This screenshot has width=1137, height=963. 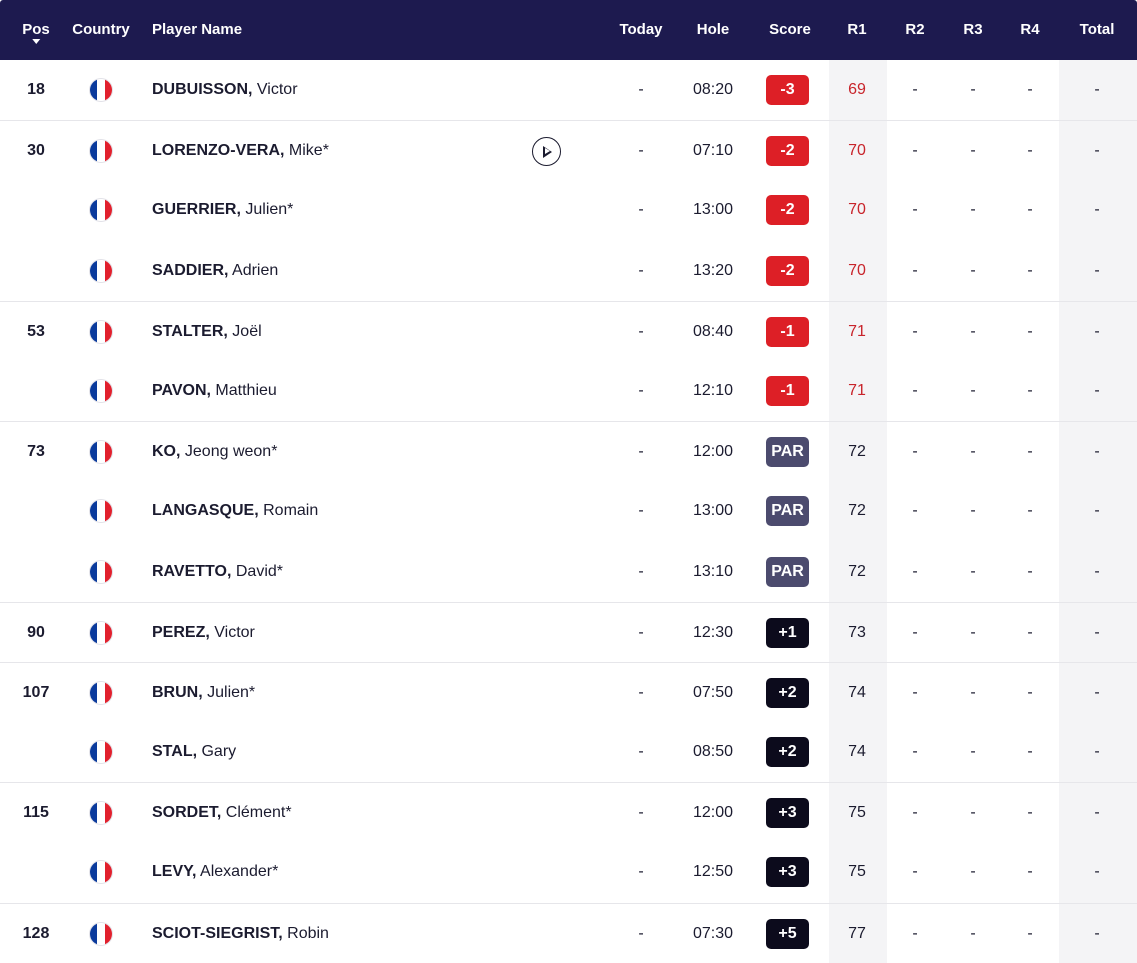 I want to click on position-value: 73, so click(x=36, y=452).